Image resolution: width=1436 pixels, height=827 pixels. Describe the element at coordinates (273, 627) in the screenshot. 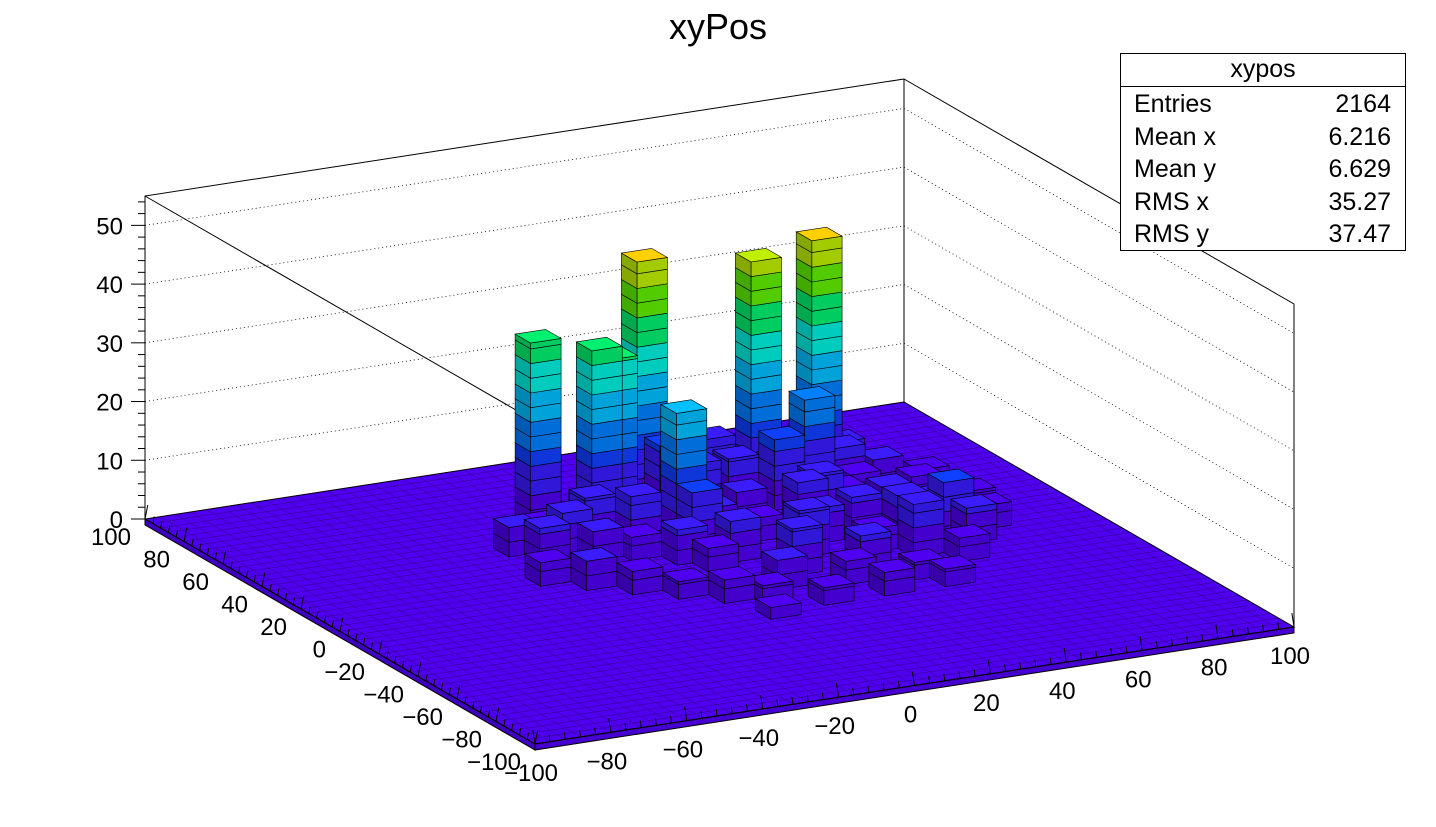

I see `y-tick-label: 20` at that location.